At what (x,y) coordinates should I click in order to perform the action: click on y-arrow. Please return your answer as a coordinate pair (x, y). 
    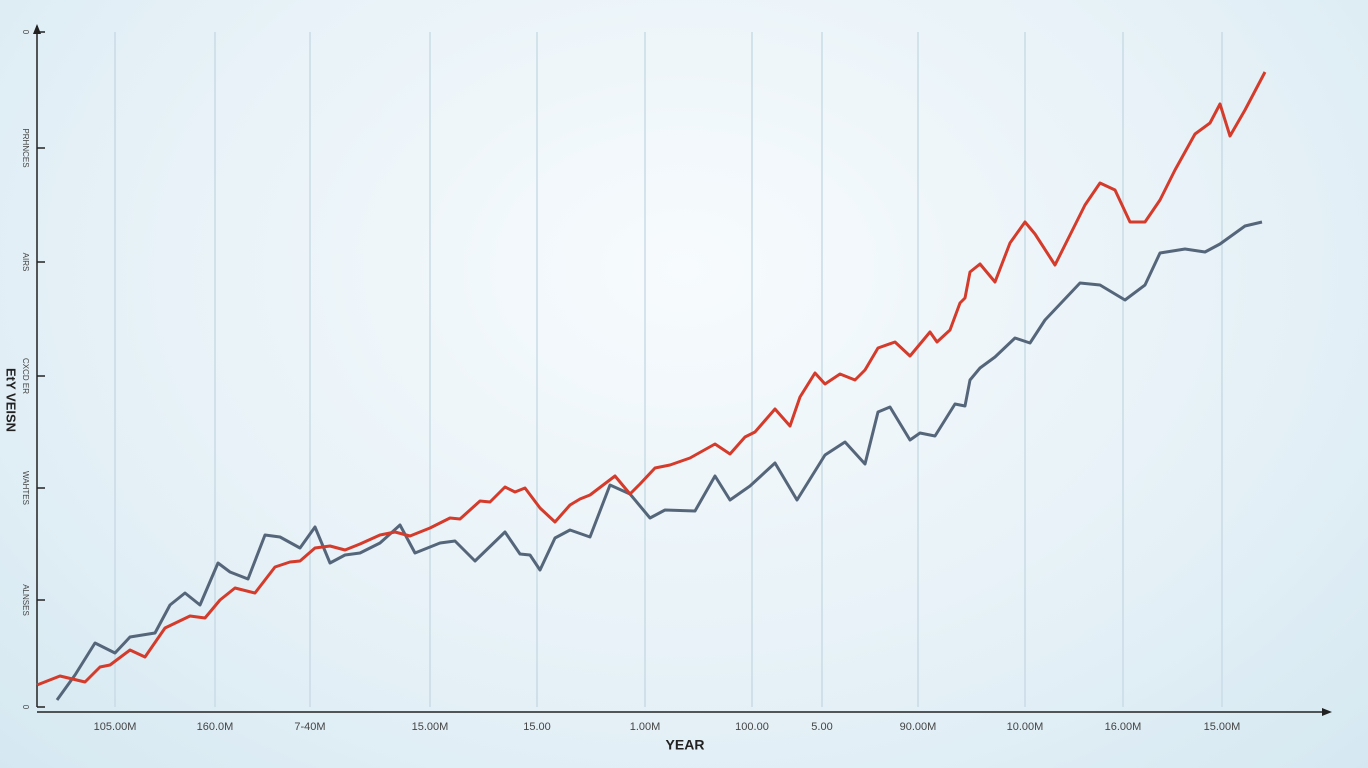
    Looking at the image, I should click on (37, 29).